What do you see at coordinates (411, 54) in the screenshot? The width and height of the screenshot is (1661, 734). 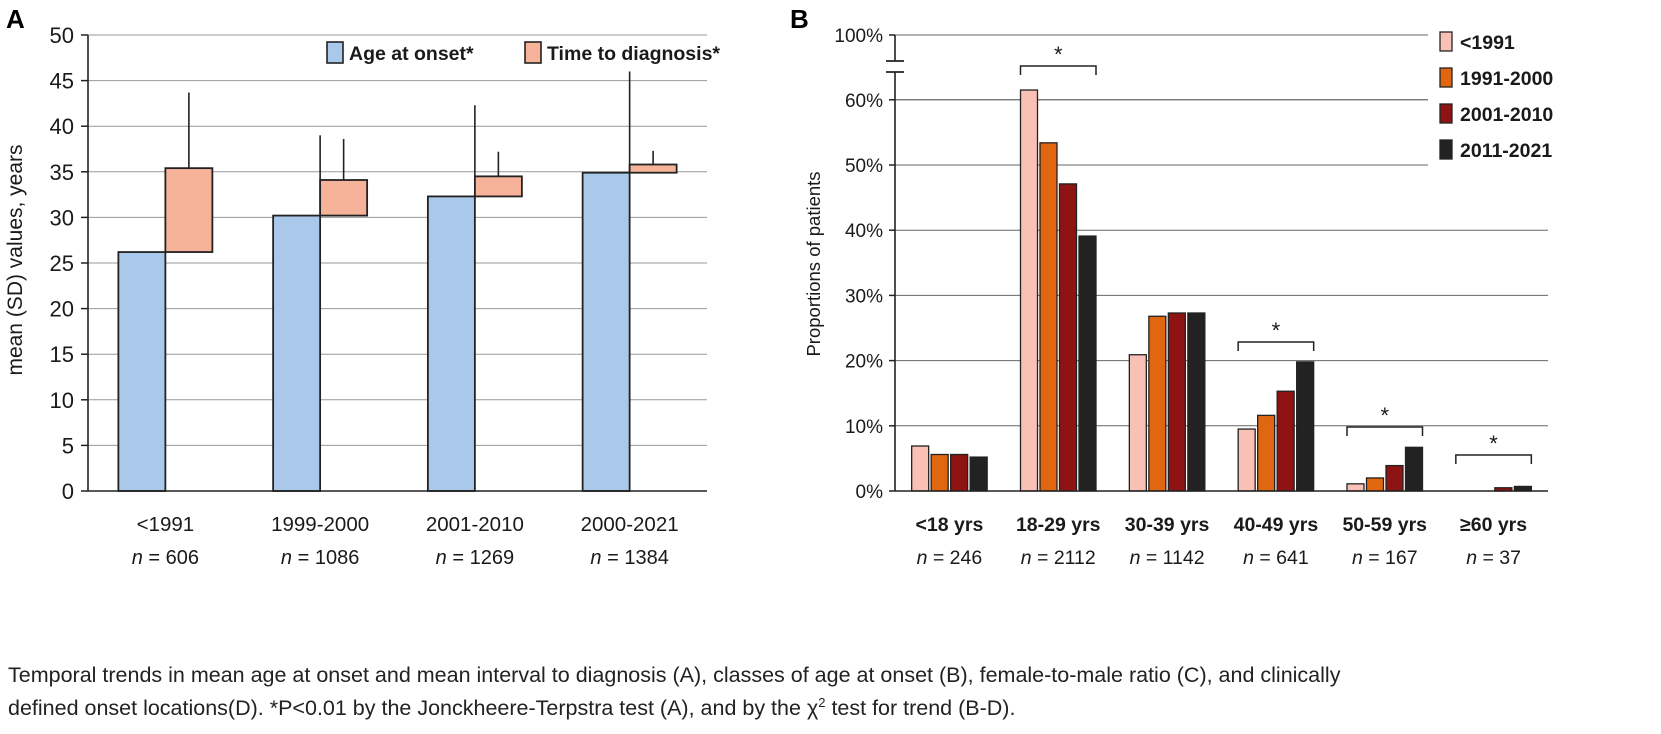 I see `panel-a-legend-label: Age at onset*` at bounding box center [411, 54].